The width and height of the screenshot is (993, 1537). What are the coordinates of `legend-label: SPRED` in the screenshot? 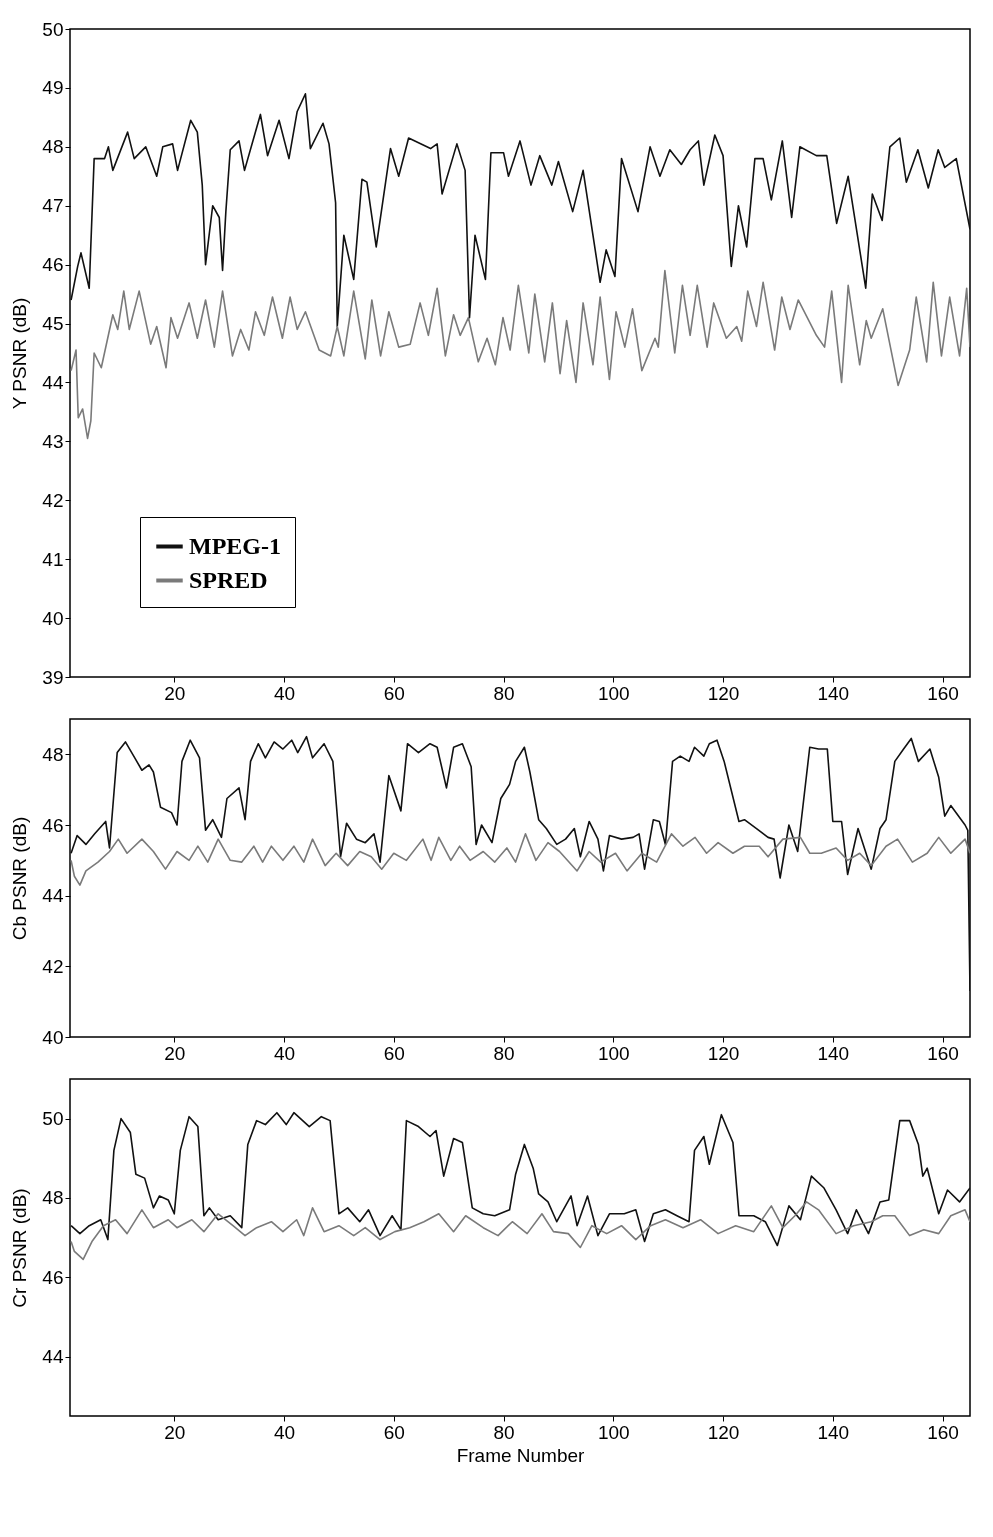 It's located at (228, 579).